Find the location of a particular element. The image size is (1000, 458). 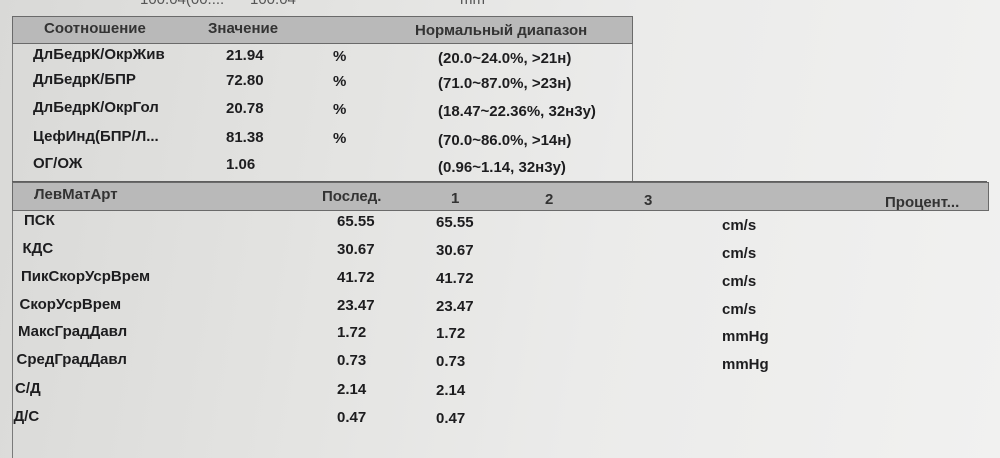

top-partial-col2: 100.04 is located at coordinates (273, 4).